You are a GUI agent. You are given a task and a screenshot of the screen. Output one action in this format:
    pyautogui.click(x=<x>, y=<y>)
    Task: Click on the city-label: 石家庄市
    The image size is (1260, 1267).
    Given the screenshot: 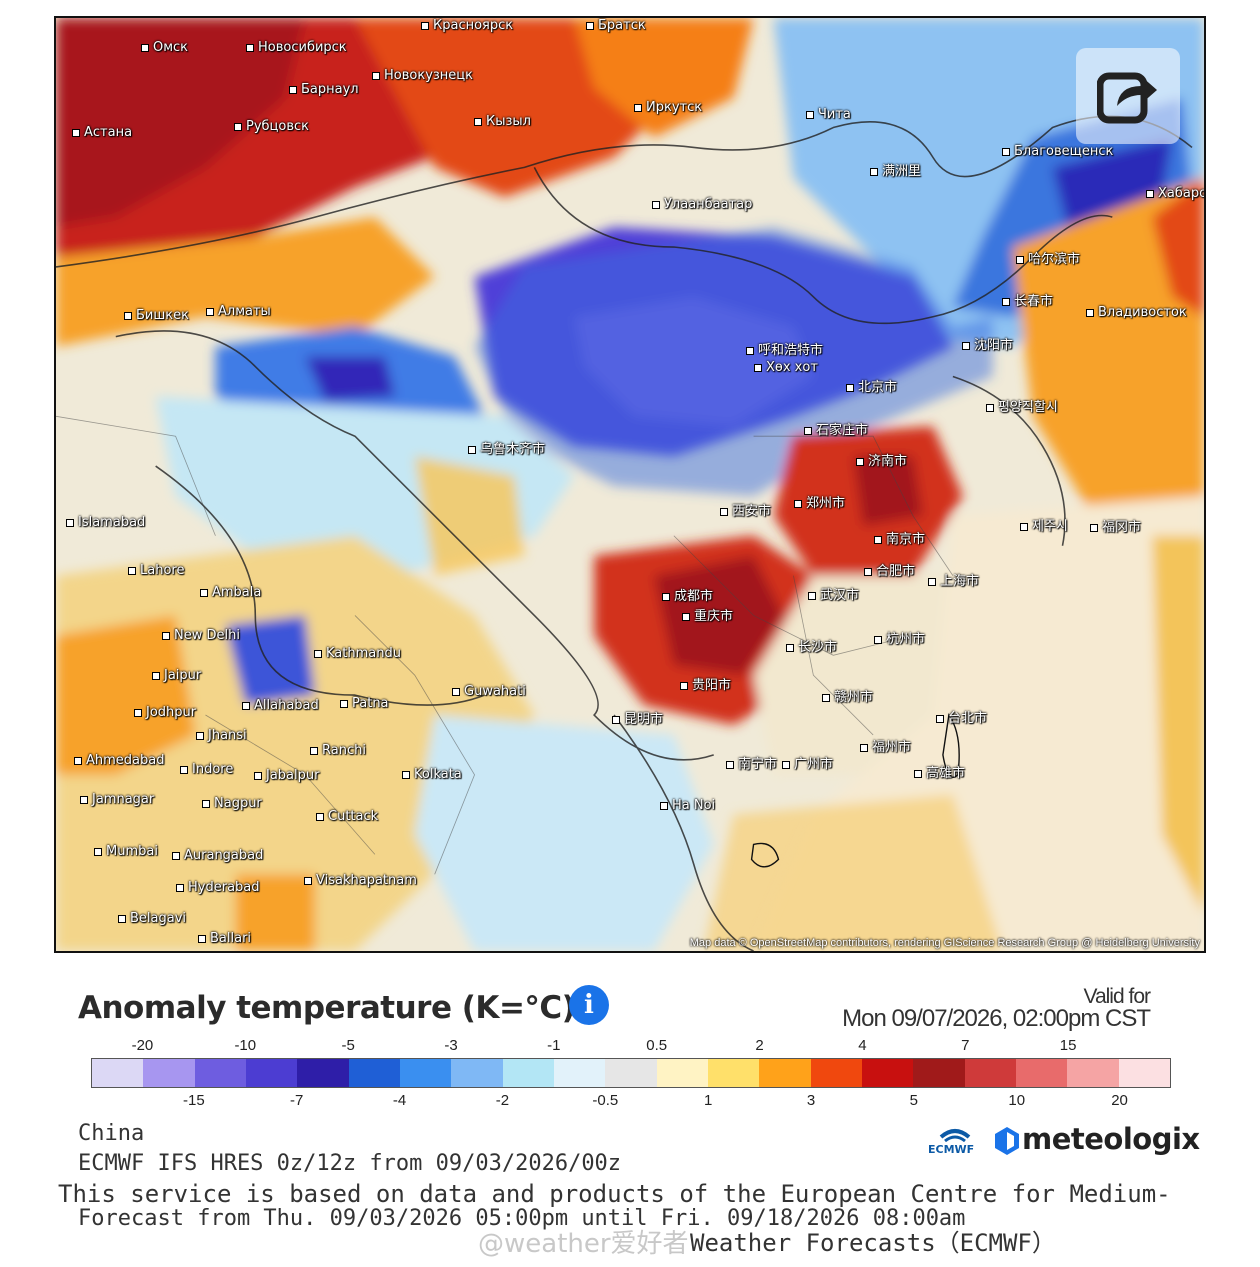 What is the action you would take?
    pyautogui.click(x=836, y=428)
    